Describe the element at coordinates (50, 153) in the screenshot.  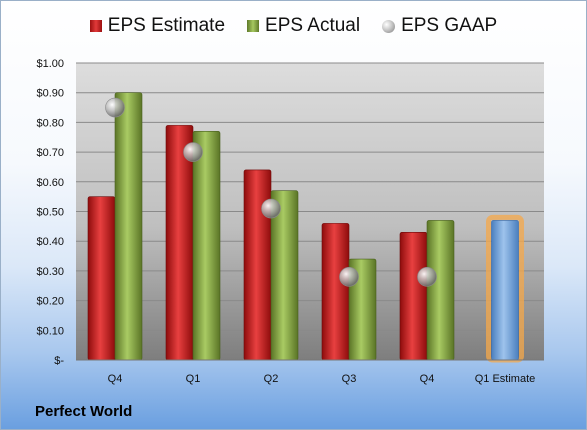
I see `y-tick-label: $0.70` at that location.